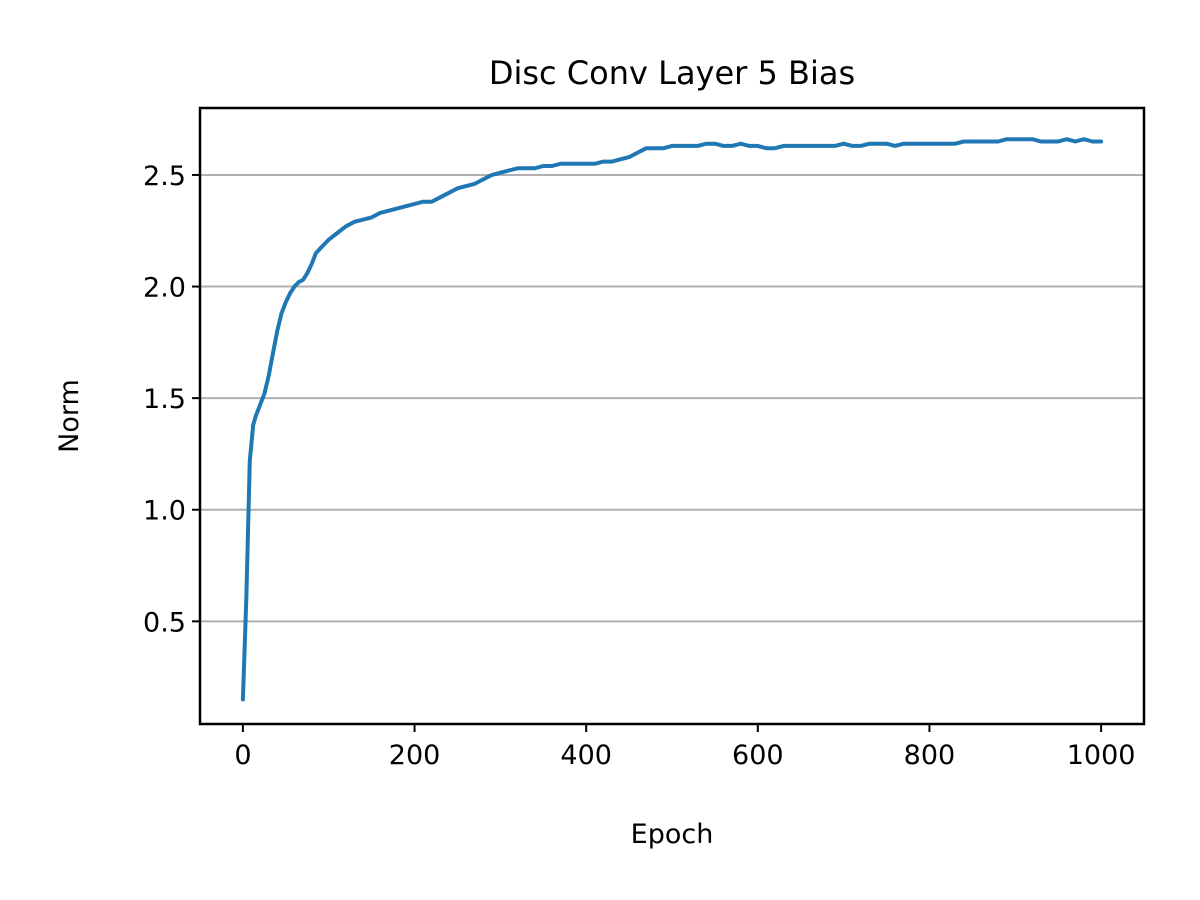 The height and width of the screenshot is (900, 1200). What do you see at coordinates (684, 747) in the screenshot?
I see `x-axis-ticks: 0 200 400 600 800 1000` at bounding box center [684, 747].